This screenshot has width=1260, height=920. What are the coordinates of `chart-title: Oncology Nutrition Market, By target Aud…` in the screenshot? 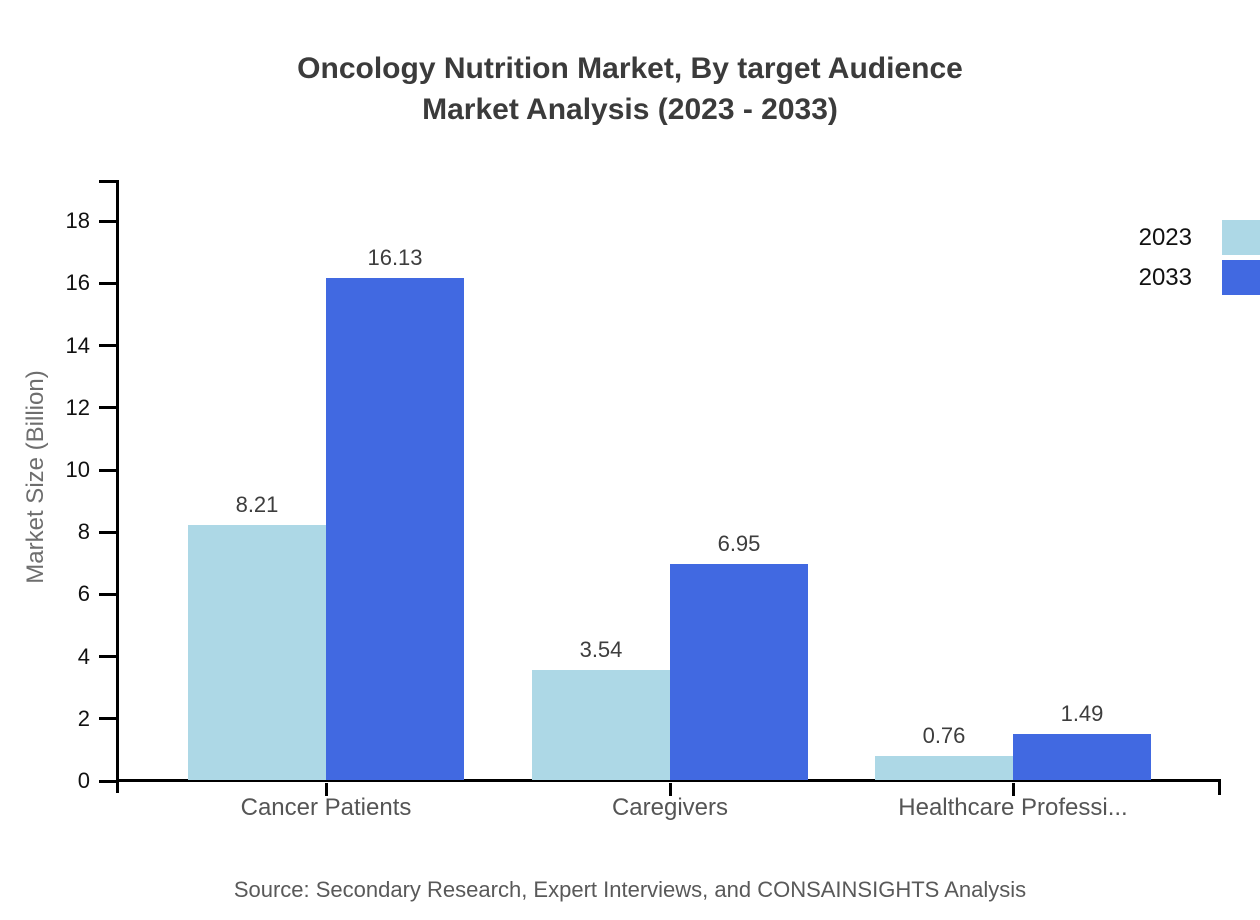 It's located at (630, 89).